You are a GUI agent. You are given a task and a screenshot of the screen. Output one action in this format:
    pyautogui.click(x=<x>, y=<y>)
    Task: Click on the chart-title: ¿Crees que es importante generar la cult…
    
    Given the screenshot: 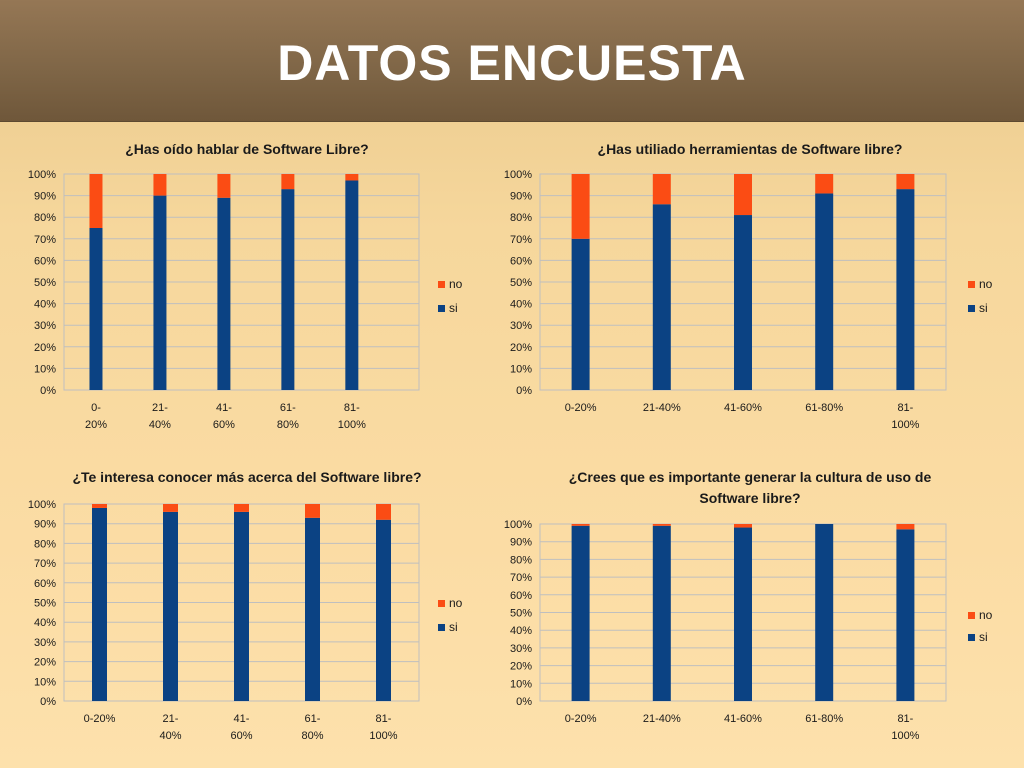 What is the action you would take?
    pyautogui.click(x=750, y=477)
    